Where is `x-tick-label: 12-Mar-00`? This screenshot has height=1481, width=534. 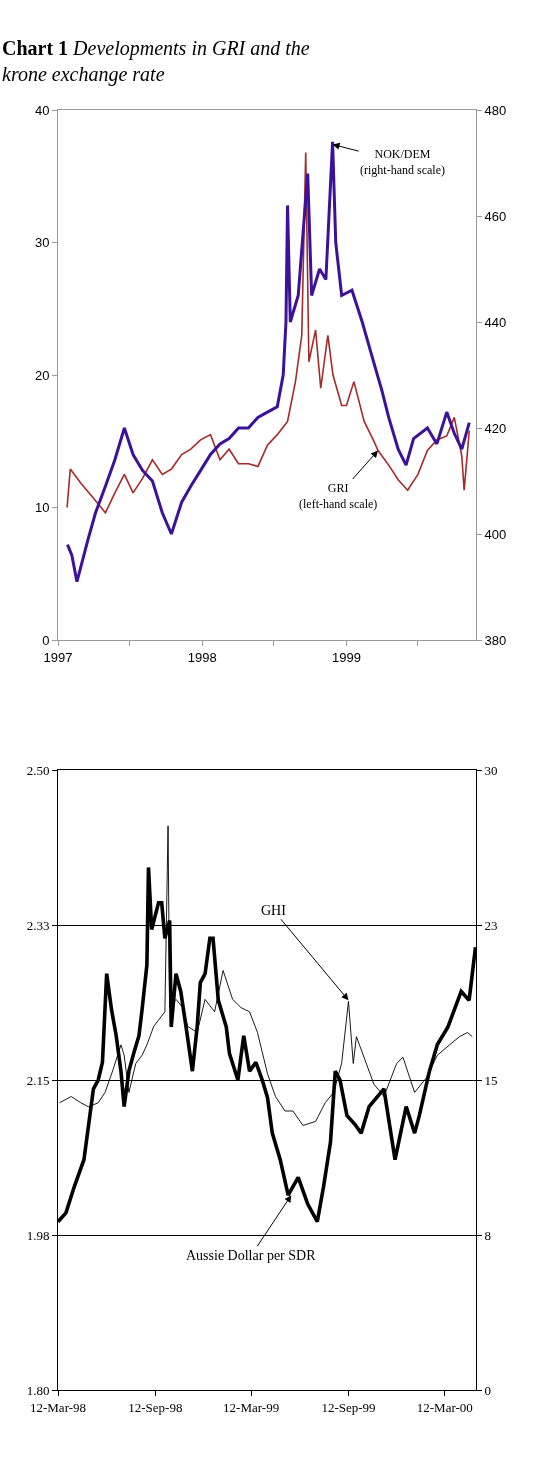
x-tick-label: 12-Mar-00 is located at coordinates (444, 1407).